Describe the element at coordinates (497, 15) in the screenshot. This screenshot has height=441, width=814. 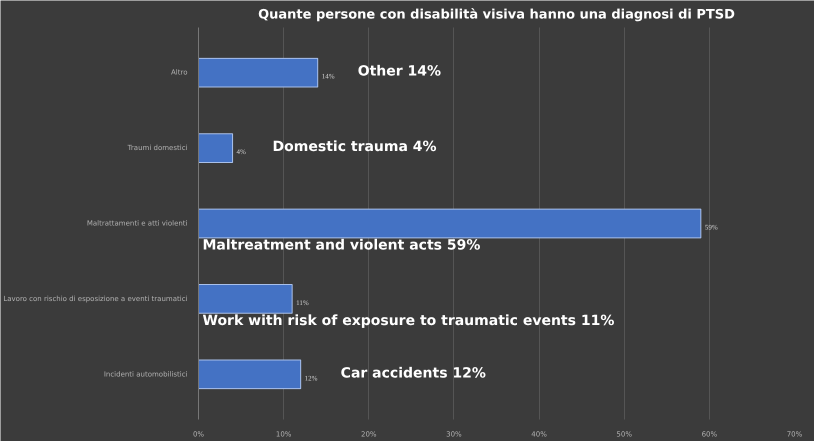
I see `chart-title: Quante persone con disabilità visiva hanno una diagnosi di PTSD` at that location.